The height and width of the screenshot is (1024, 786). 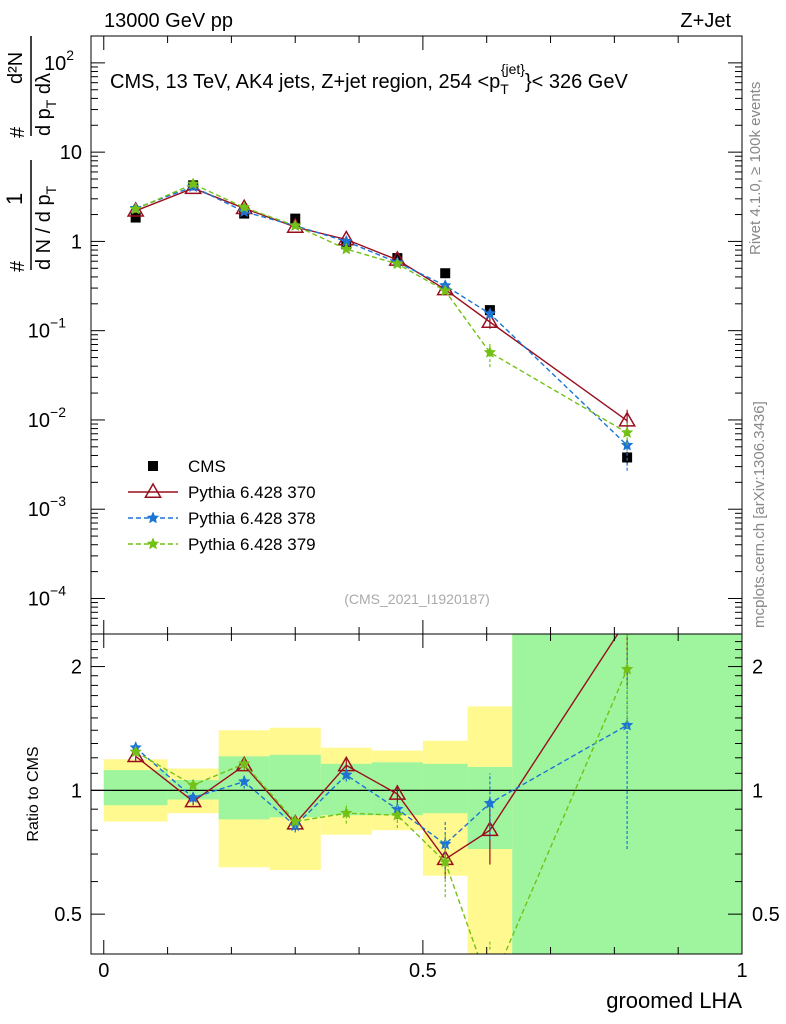 What do you see at coordinates (76, 791) in the screenshot?
I see `ratio-y-tick-label: 1` at bounding box center [76, 791].